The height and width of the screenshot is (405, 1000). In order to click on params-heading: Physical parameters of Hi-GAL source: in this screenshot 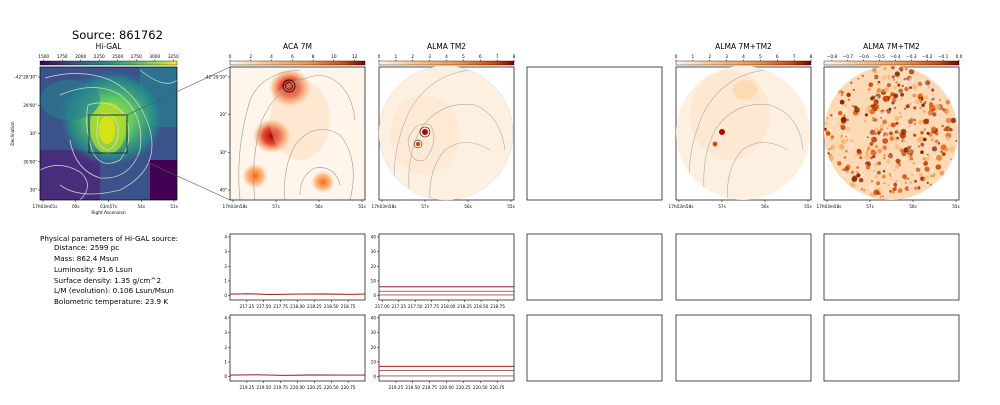, I will do `click(109, 238)`.